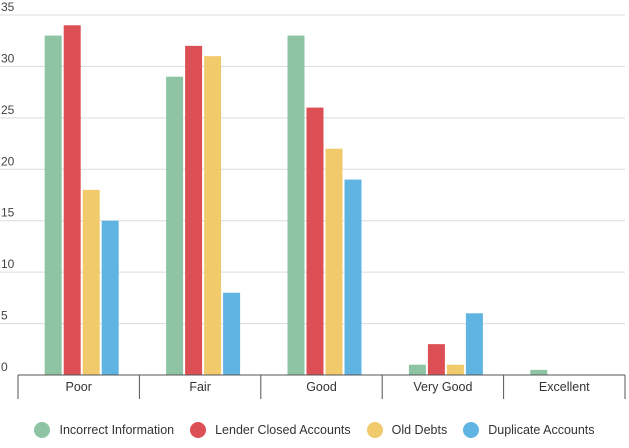  I want to click on y-tick-label: 25, so click(8, 110).